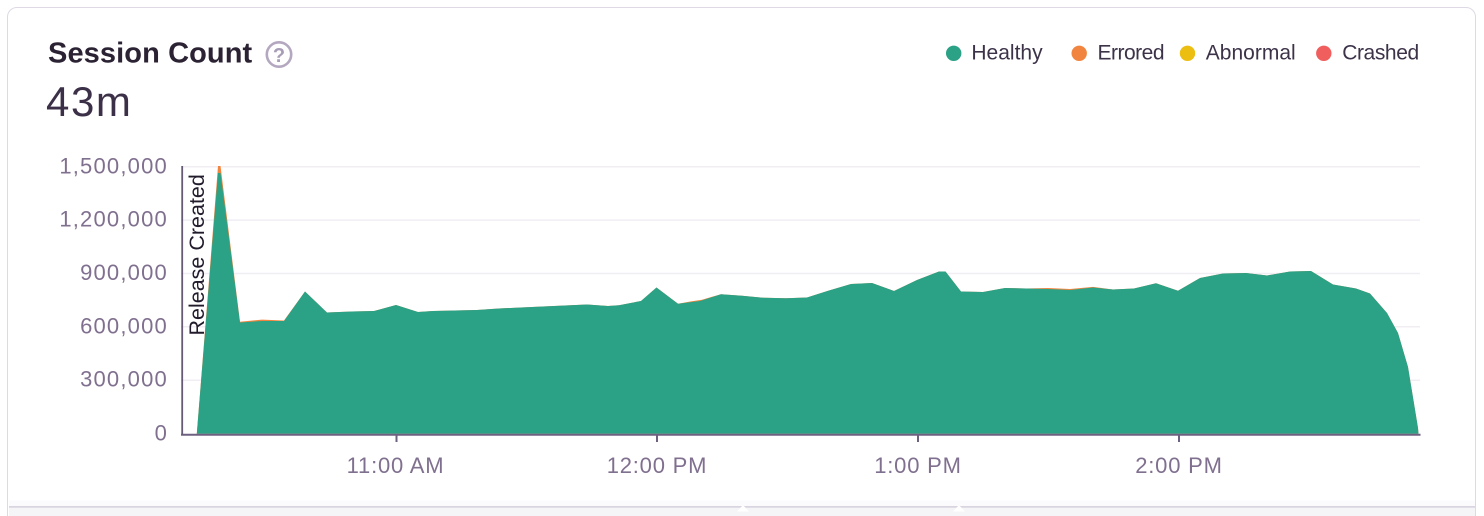  I want to click on svg-text: 1,200,000, so click(113, 219).